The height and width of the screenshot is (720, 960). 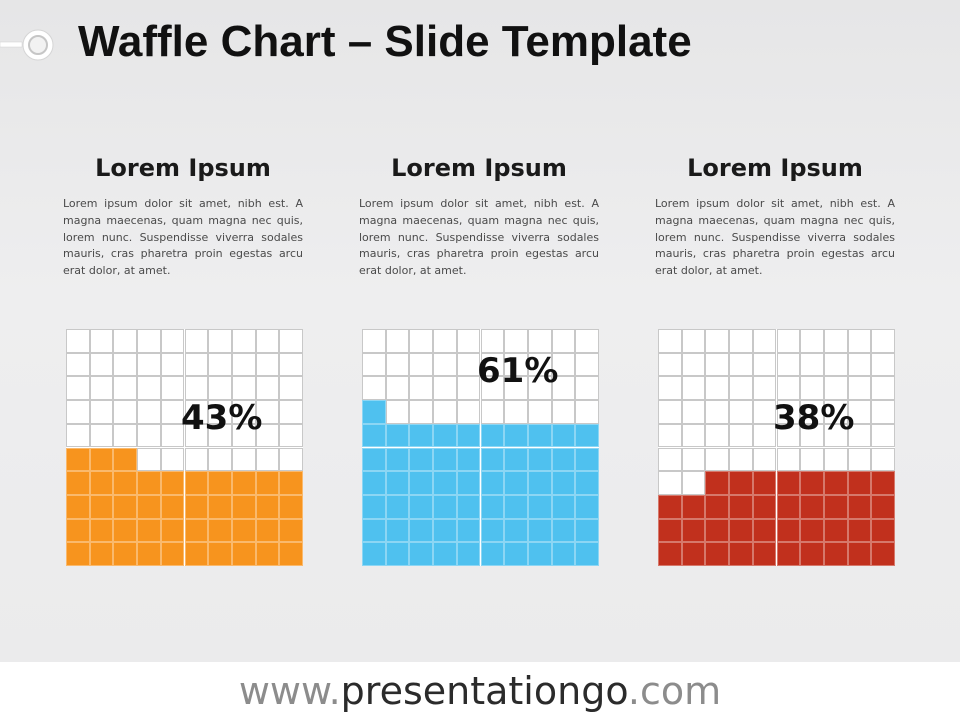 I want to click on footer-url: www.presentationgo.com, so click(x=480, y=691).